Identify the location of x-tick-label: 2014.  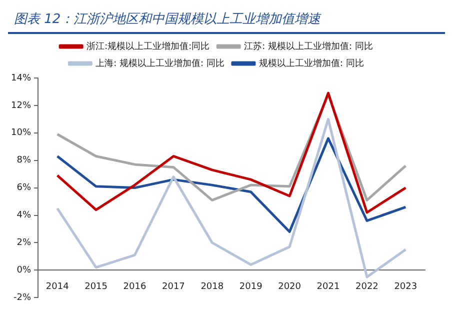
(58, 287).